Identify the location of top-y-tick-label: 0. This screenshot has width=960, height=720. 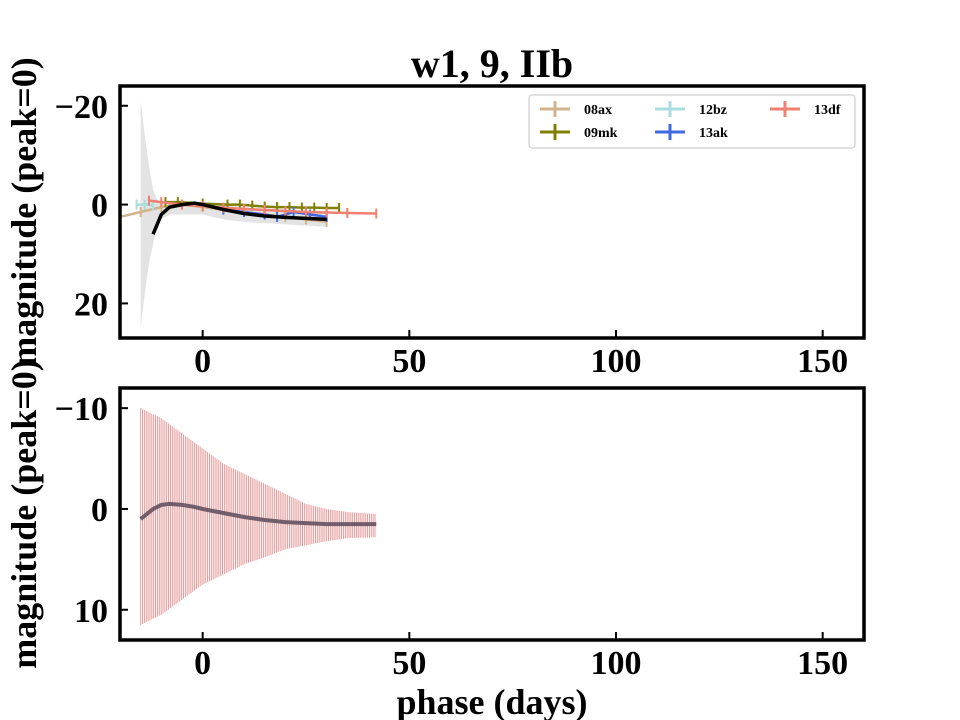
(99, 206).